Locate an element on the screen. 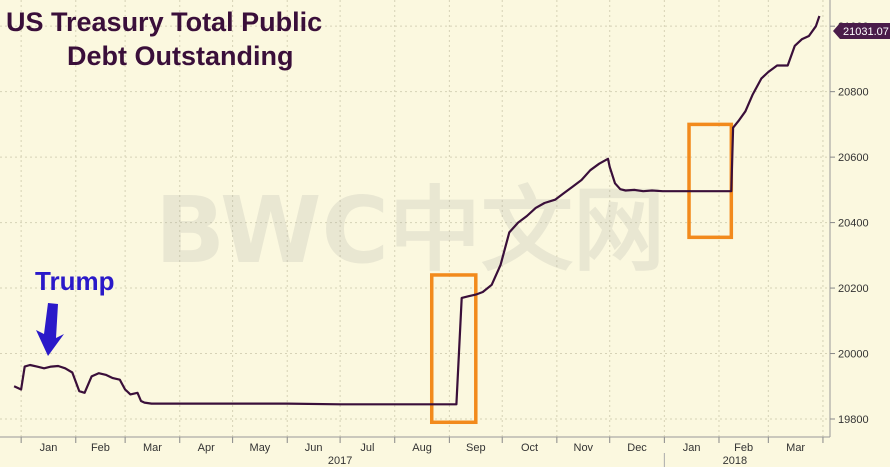 The height and width of the screenshot is (467, 890). x-tick-label: Nov is located at coordinates (584, 448).